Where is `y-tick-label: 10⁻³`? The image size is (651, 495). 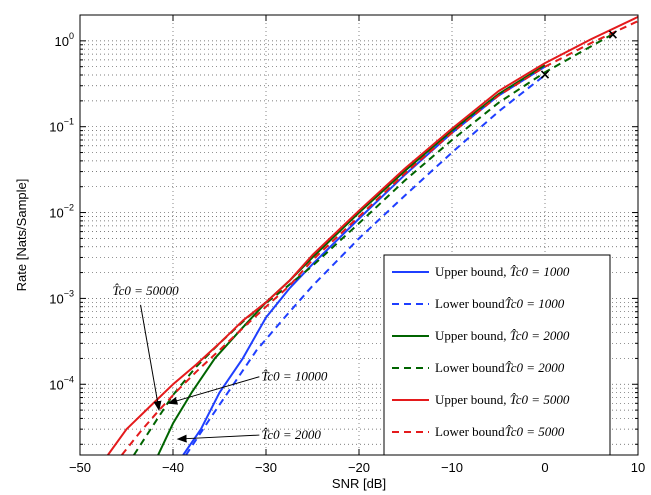 y-tick-label: 10⁻³ is located at coordinates (61, 297).